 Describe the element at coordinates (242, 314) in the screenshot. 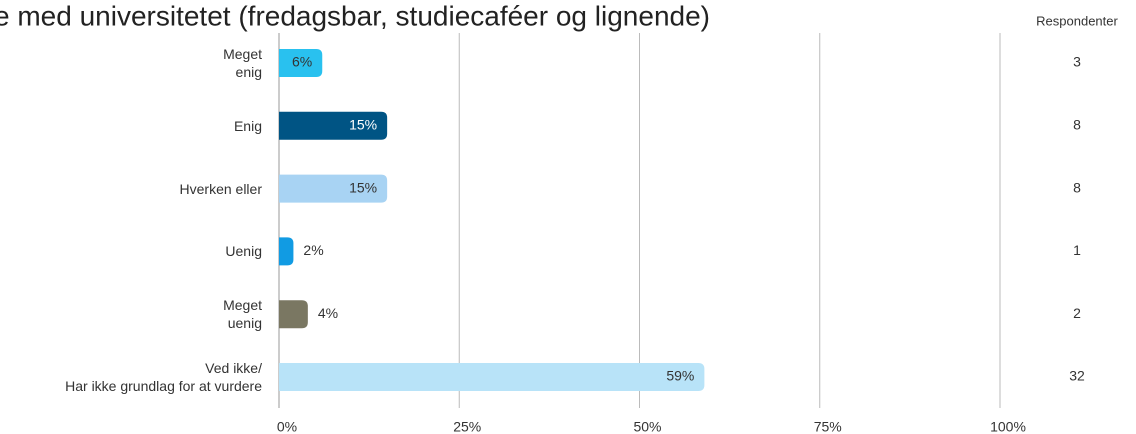

I see `category-label: Meget uenig` at that location.